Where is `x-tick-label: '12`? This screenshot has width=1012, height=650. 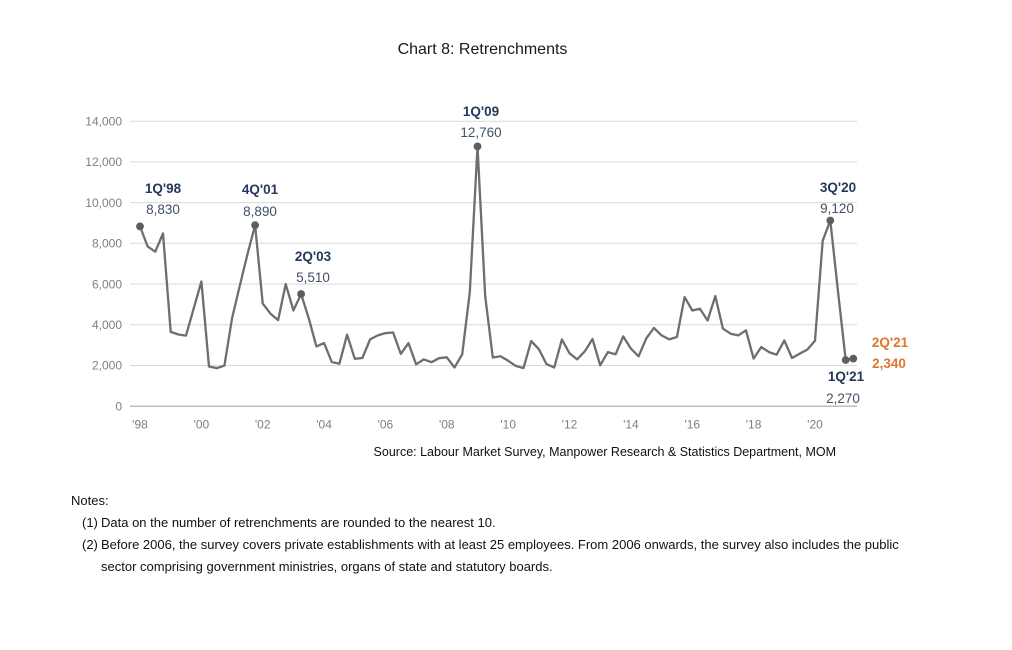
x-tick-label: '12 is located at coordinates (570, 425).